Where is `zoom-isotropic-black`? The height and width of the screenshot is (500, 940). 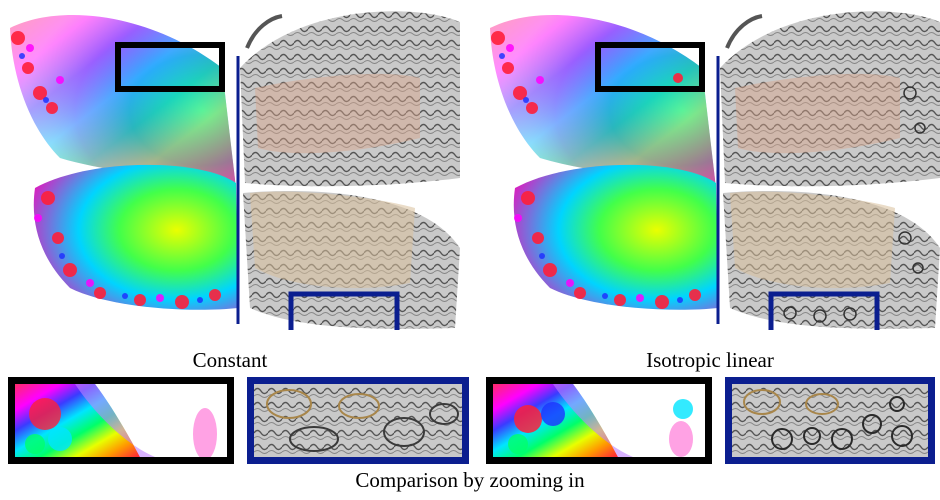
zoom-isotropic-black is located at coordinates (599, 420).